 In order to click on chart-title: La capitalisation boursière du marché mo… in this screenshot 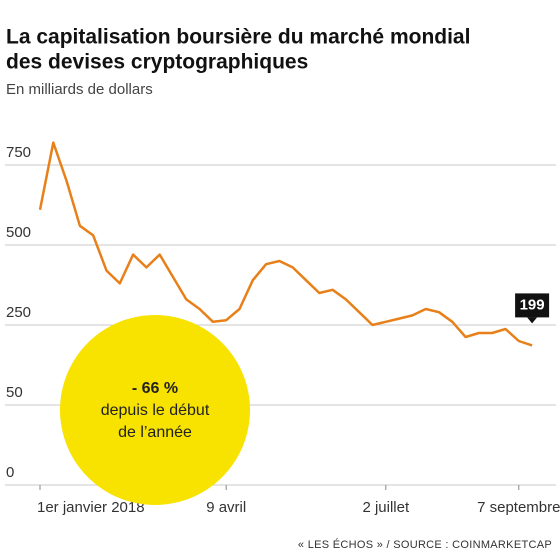, I will do `click(238, 37)`.